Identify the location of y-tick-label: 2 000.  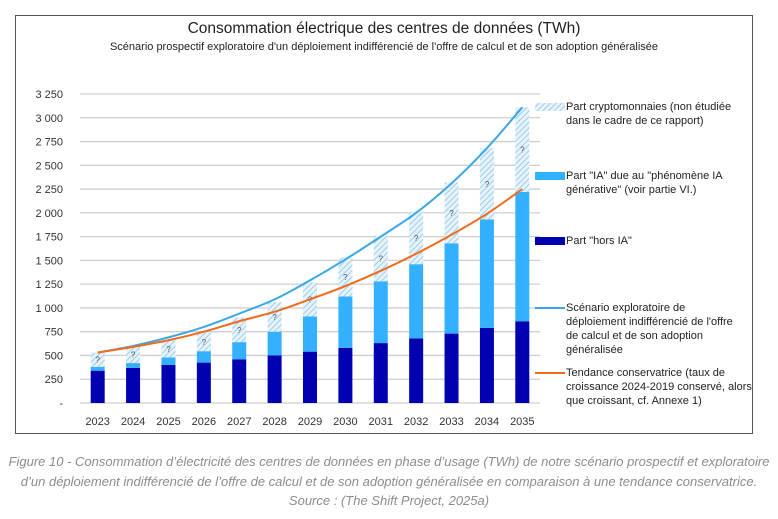
(49, 214).